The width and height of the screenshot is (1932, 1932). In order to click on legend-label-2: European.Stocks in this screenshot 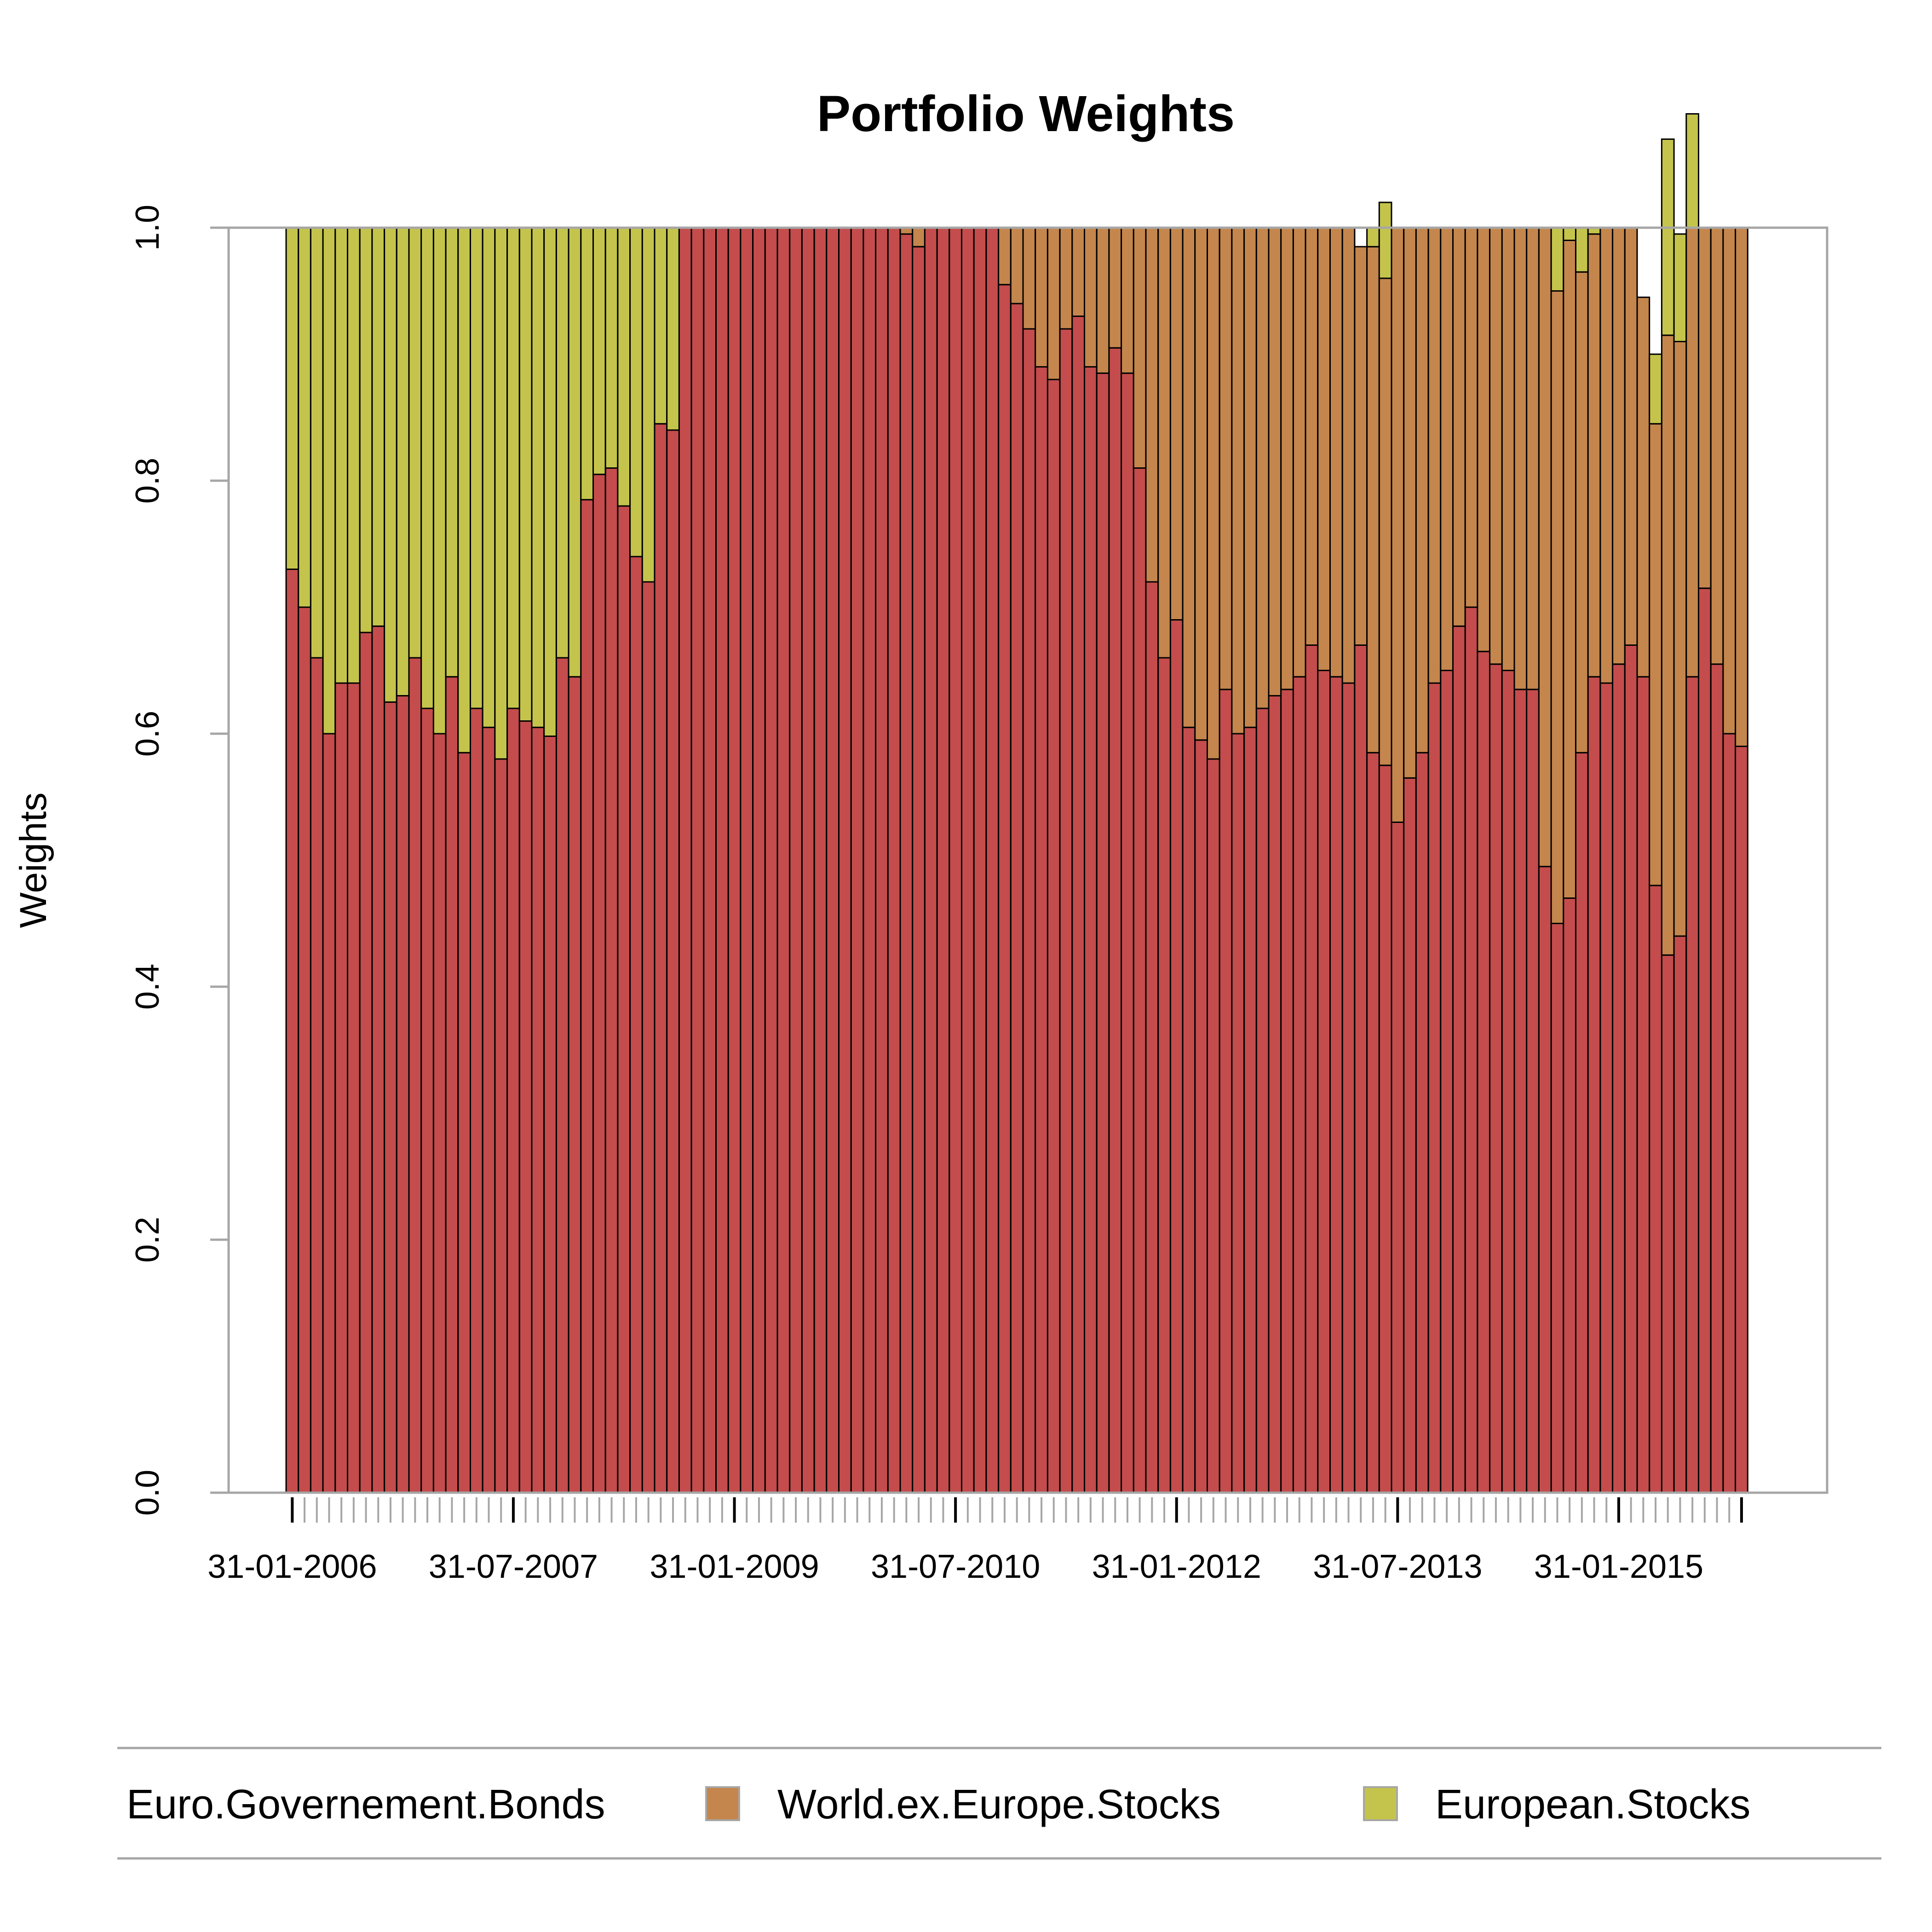, I will do `click(1592, 1805)`.